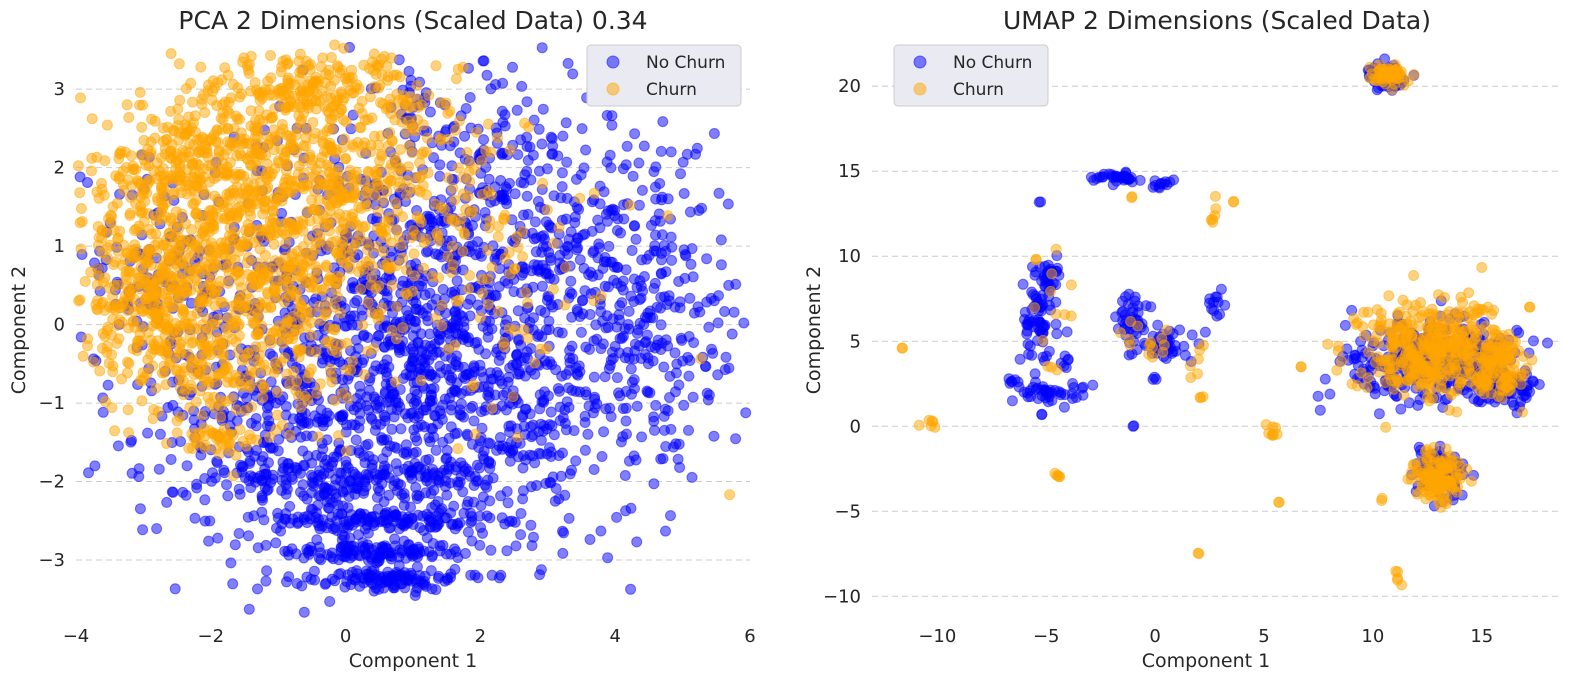  I want to click on pca-y-tick-label: 2, so click(59, 168).